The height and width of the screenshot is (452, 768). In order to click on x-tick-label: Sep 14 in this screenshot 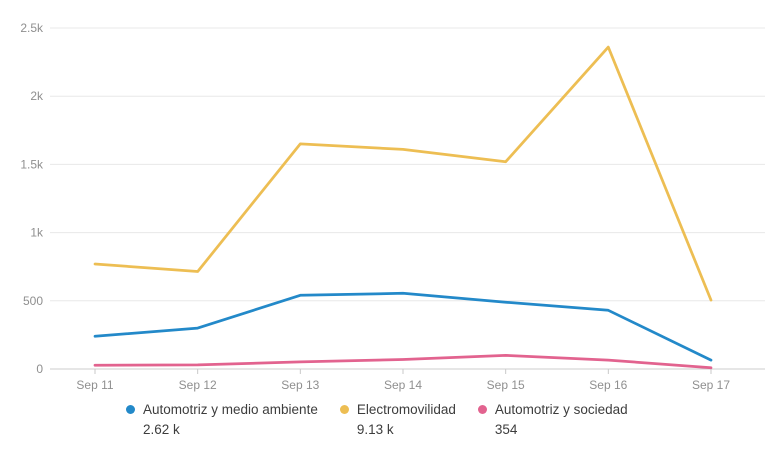, I will do `click(403, 385)`.